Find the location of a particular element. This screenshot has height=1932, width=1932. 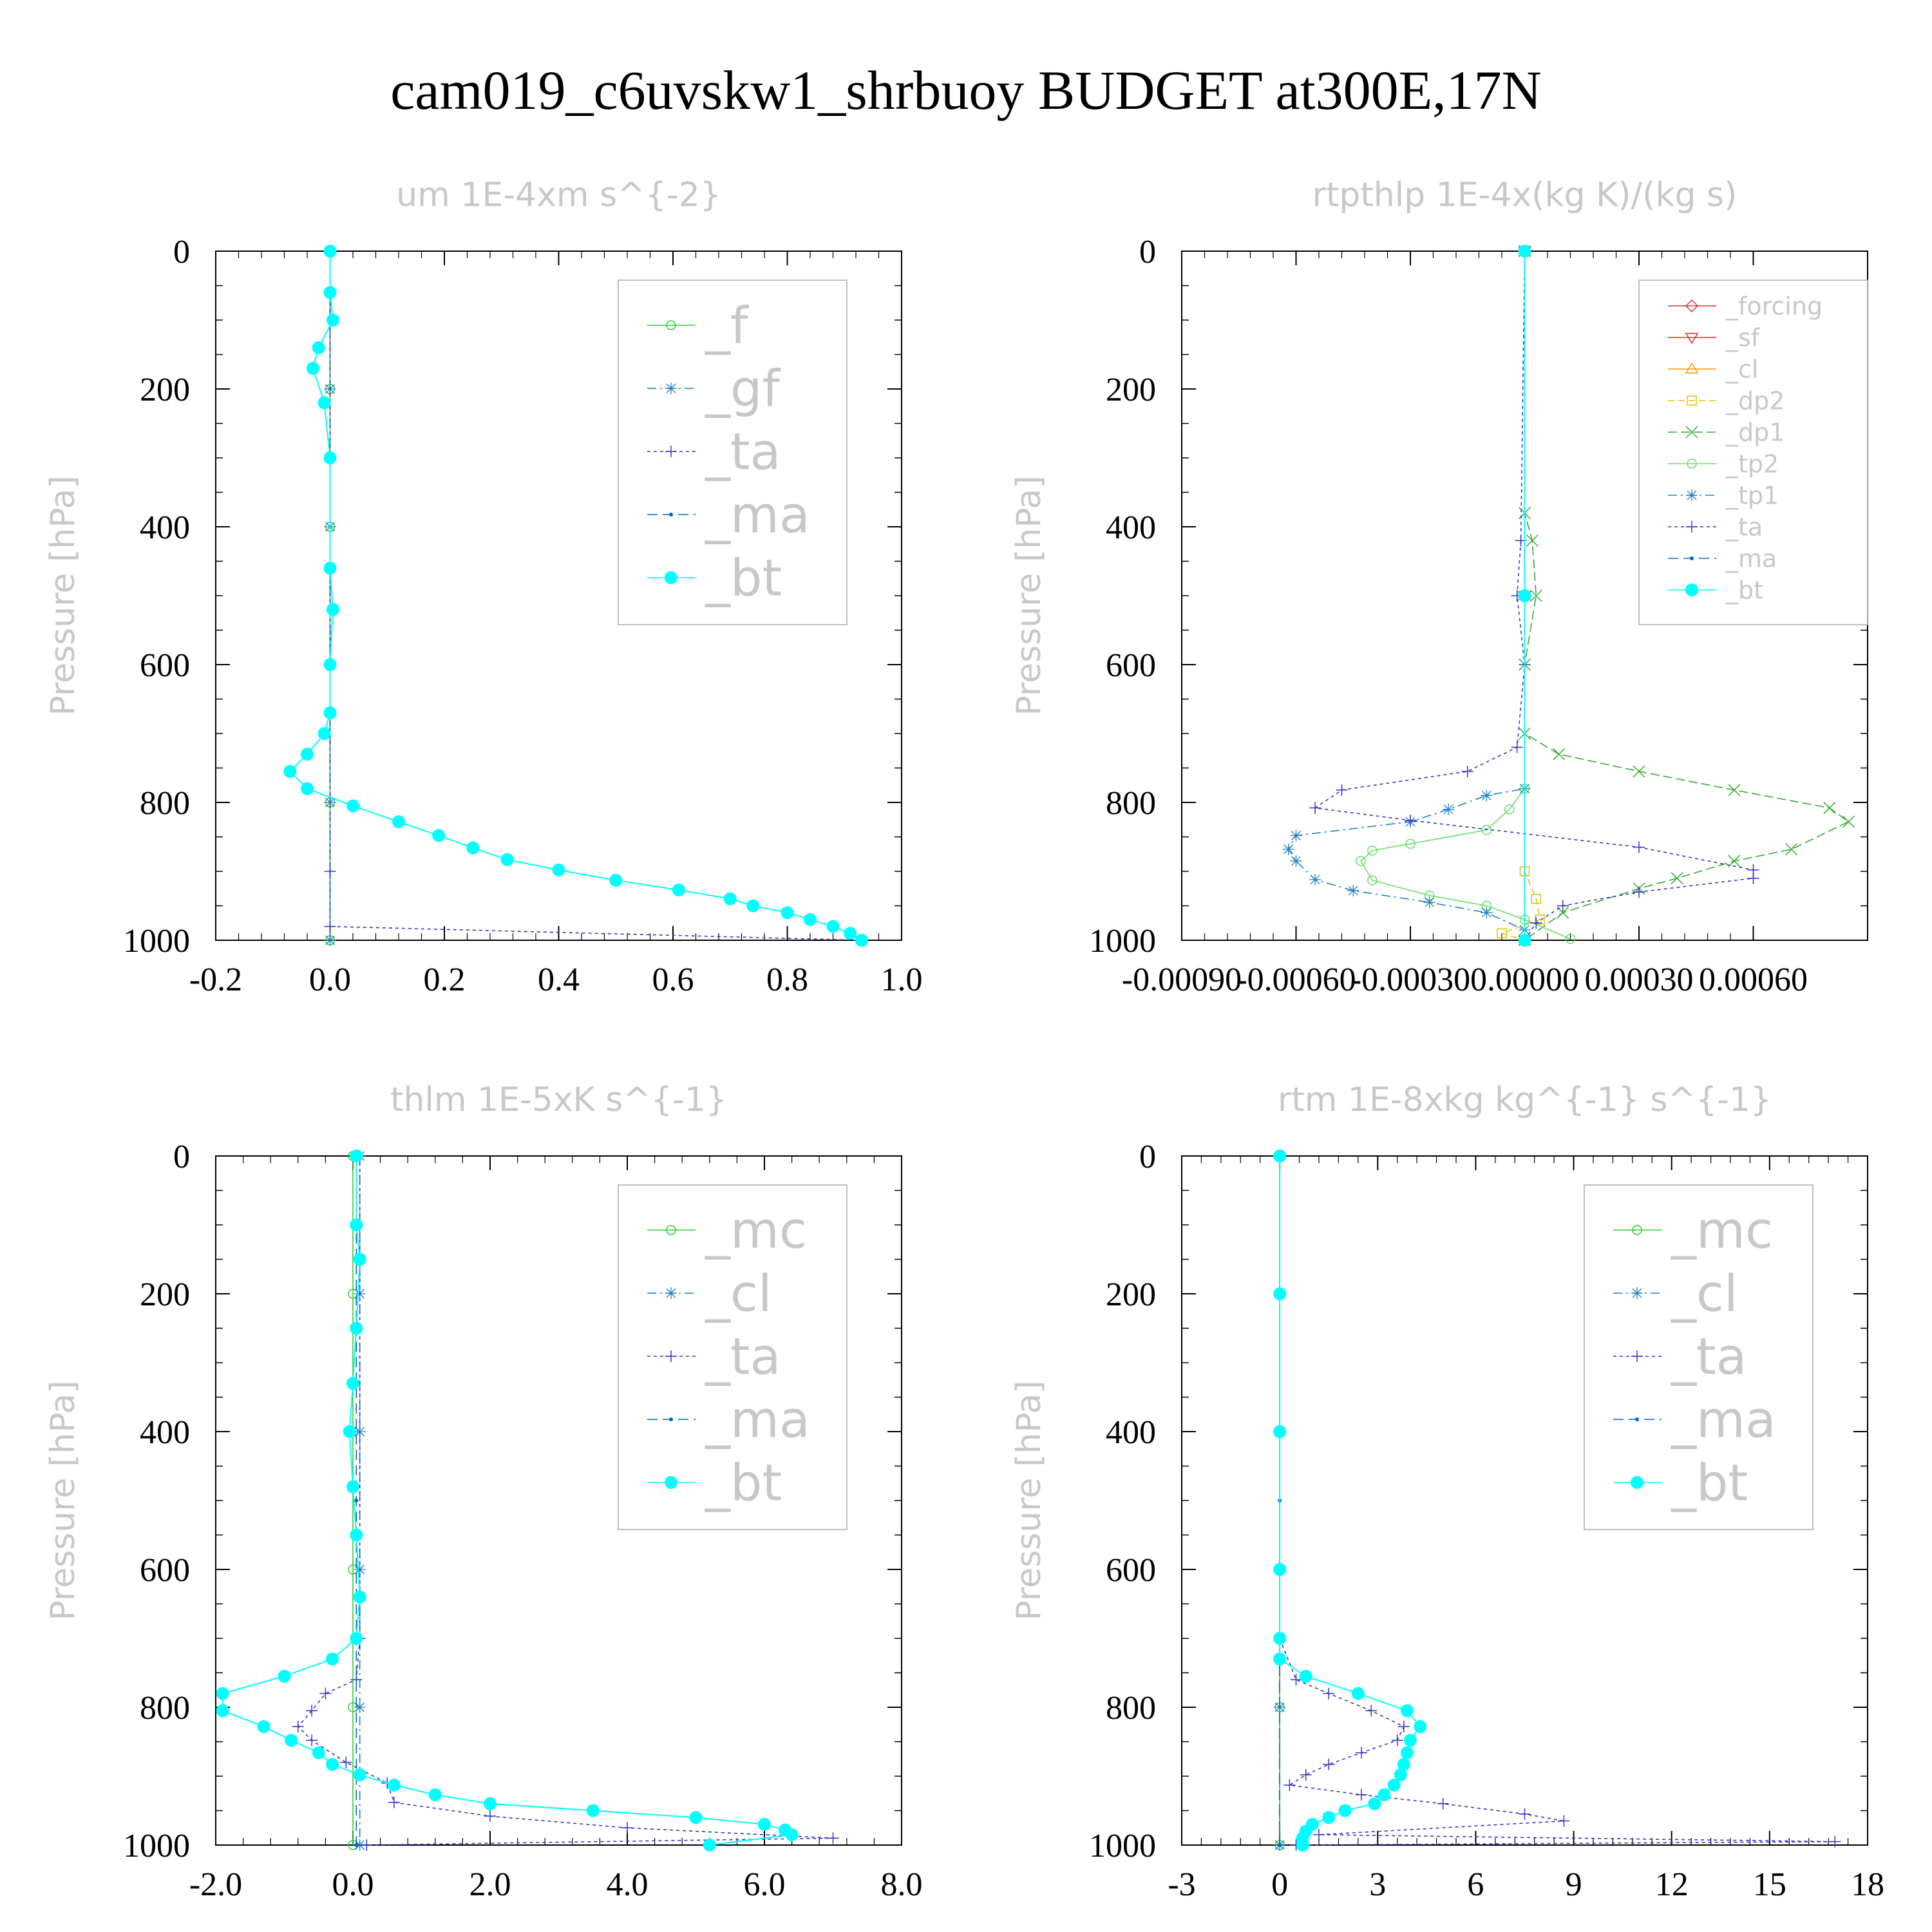

series-tp2 is located at coordinates (1466, 595).